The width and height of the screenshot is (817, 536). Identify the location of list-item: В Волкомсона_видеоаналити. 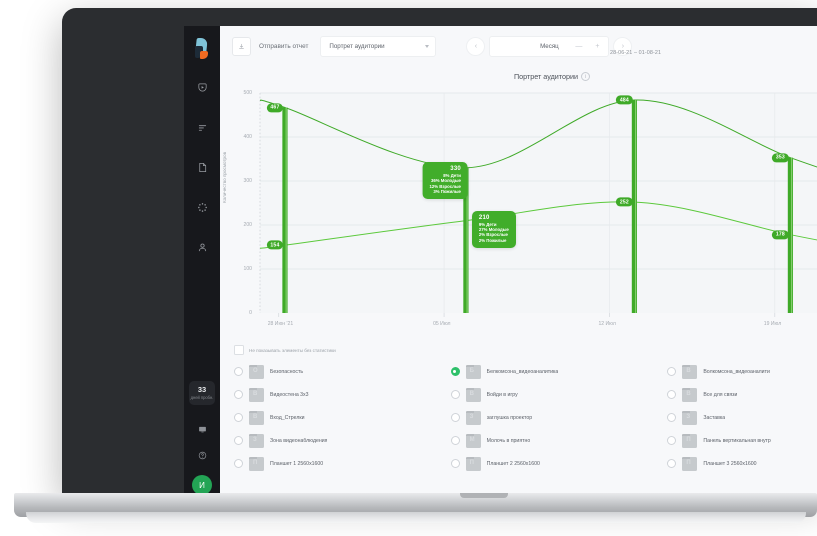
(742, 371).